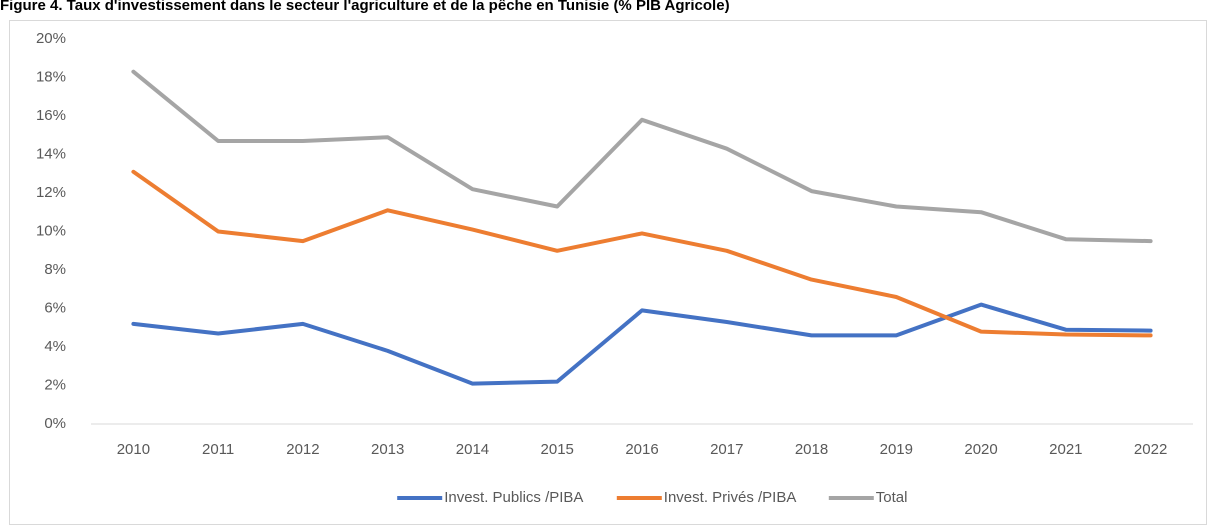  What do you see at coordinates (557, 449) in the screenshot?
I see `x-tick-label: 2015` at bounding box center [557, 449].